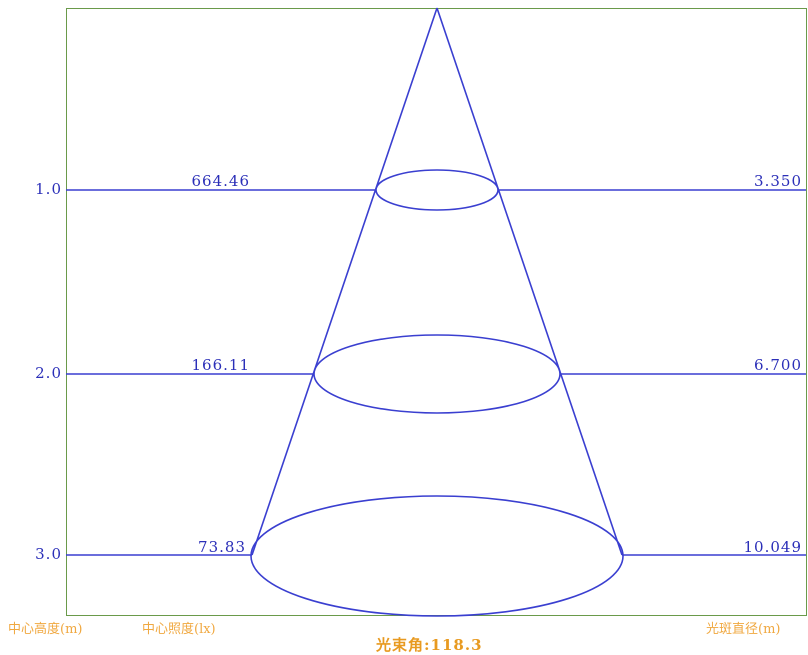  What do you see at coordinates (45, 629) in the screenshot?
I see `center-height-label: 中心高度(m)` at bounding box center [45, 629].